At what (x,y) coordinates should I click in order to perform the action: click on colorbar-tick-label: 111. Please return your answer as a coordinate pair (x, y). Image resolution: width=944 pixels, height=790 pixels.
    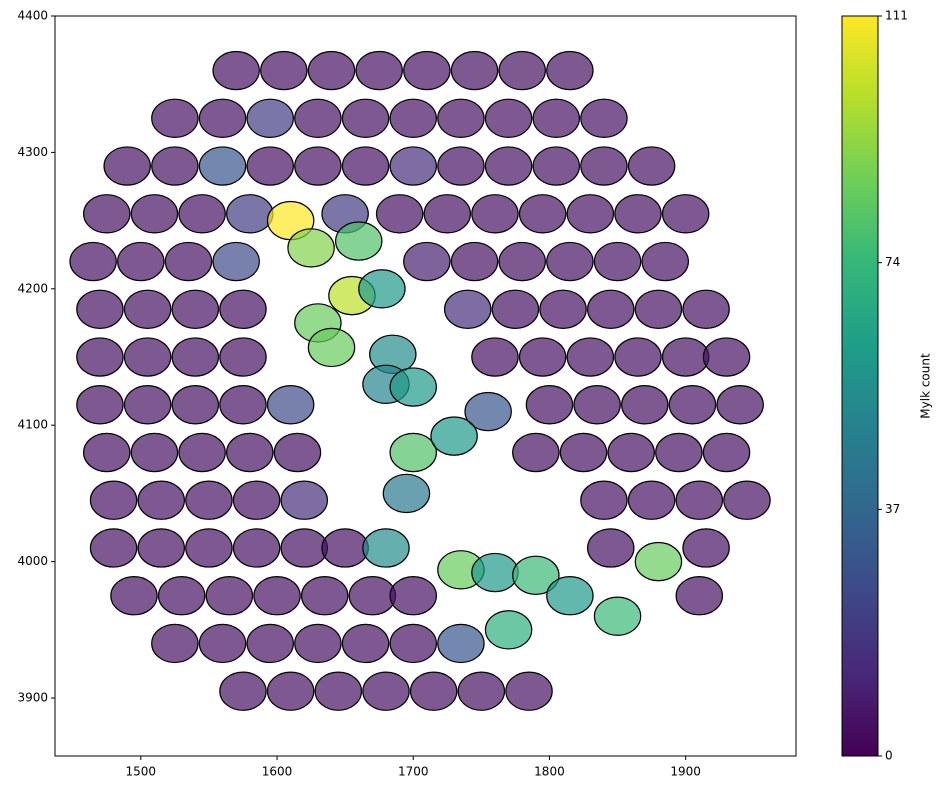
    Looking at the image, I should click on (896, 16).